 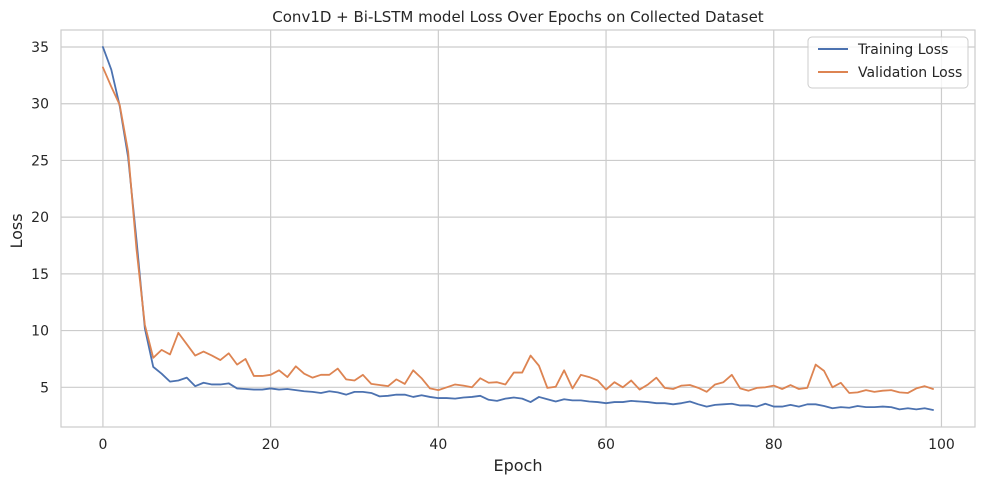 I want to click on legend-label-training-loss: Training Loss, so click(x=902, y=50).